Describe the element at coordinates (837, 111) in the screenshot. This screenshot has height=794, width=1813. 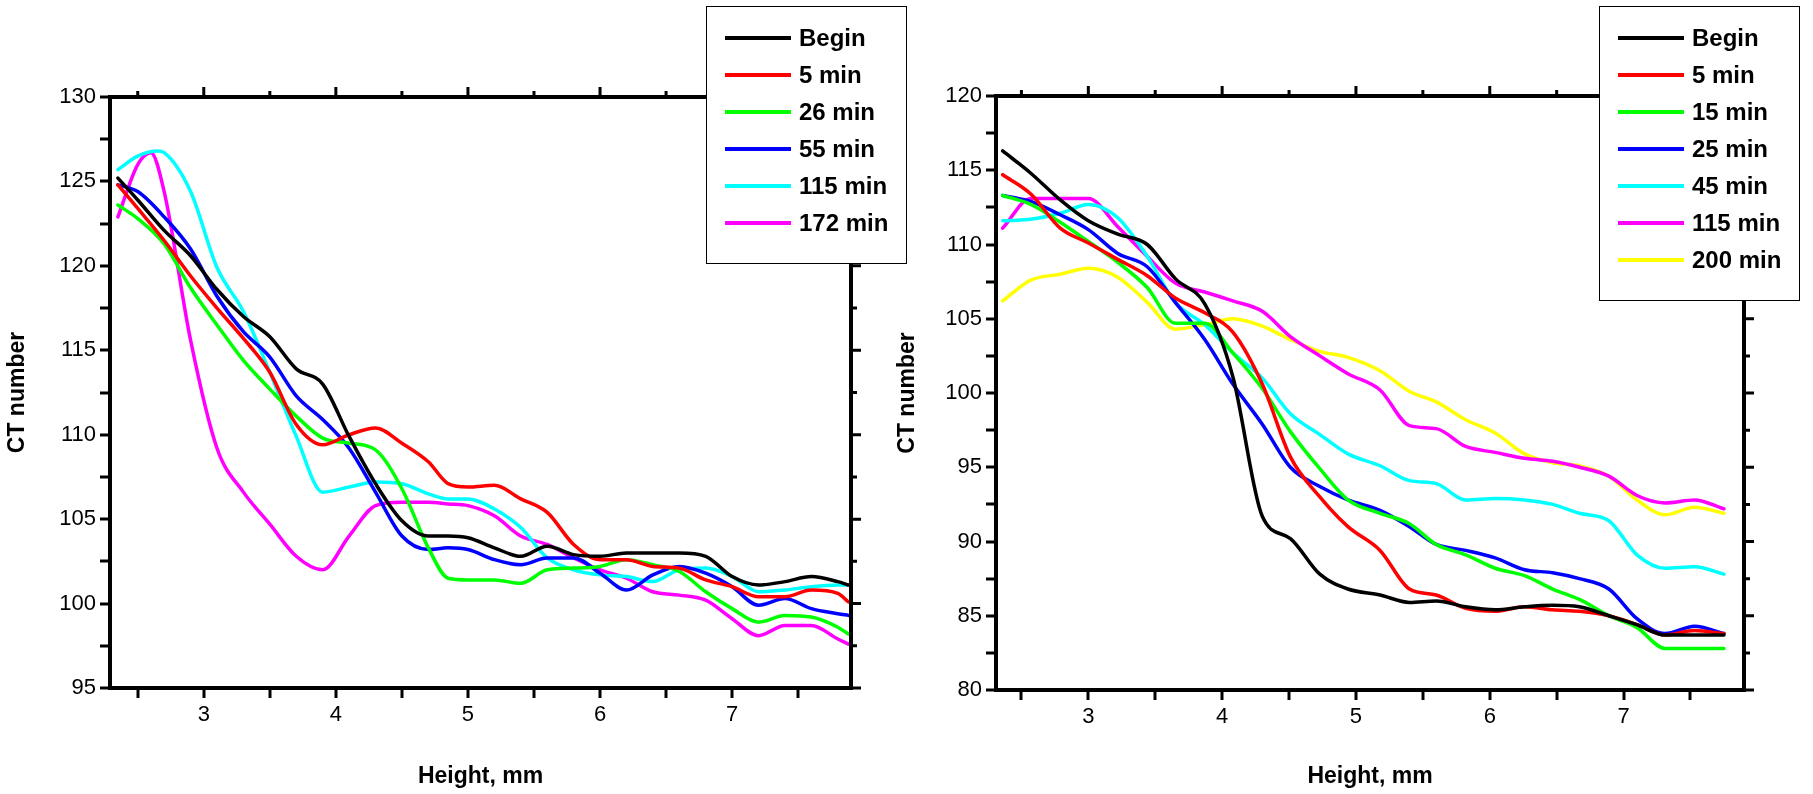
I see `legend-label: 26 min` at that location.